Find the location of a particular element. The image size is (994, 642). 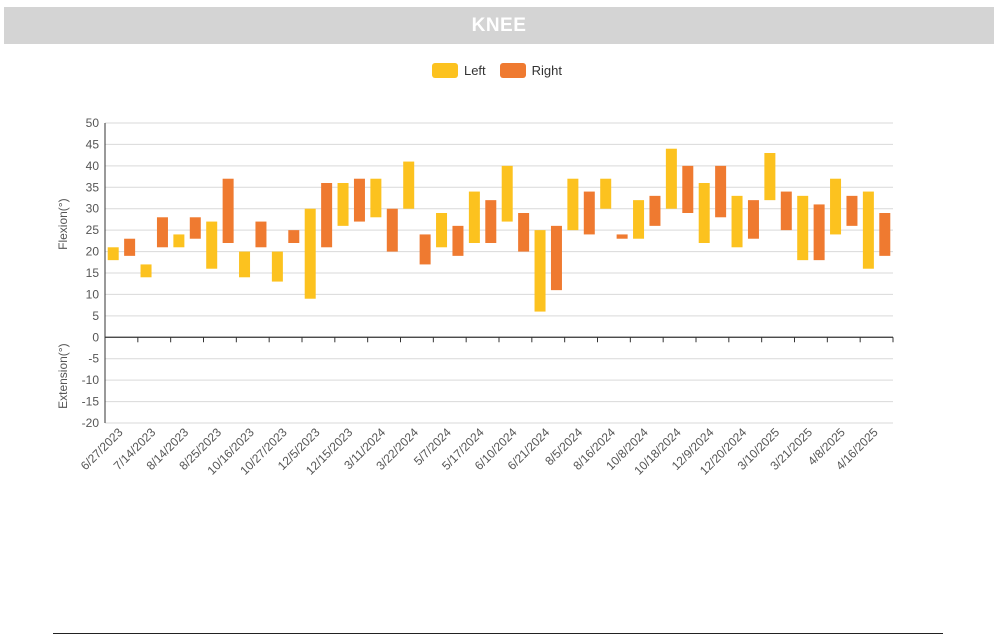

legend-label-right: Right is located at coordinates (547, 70).